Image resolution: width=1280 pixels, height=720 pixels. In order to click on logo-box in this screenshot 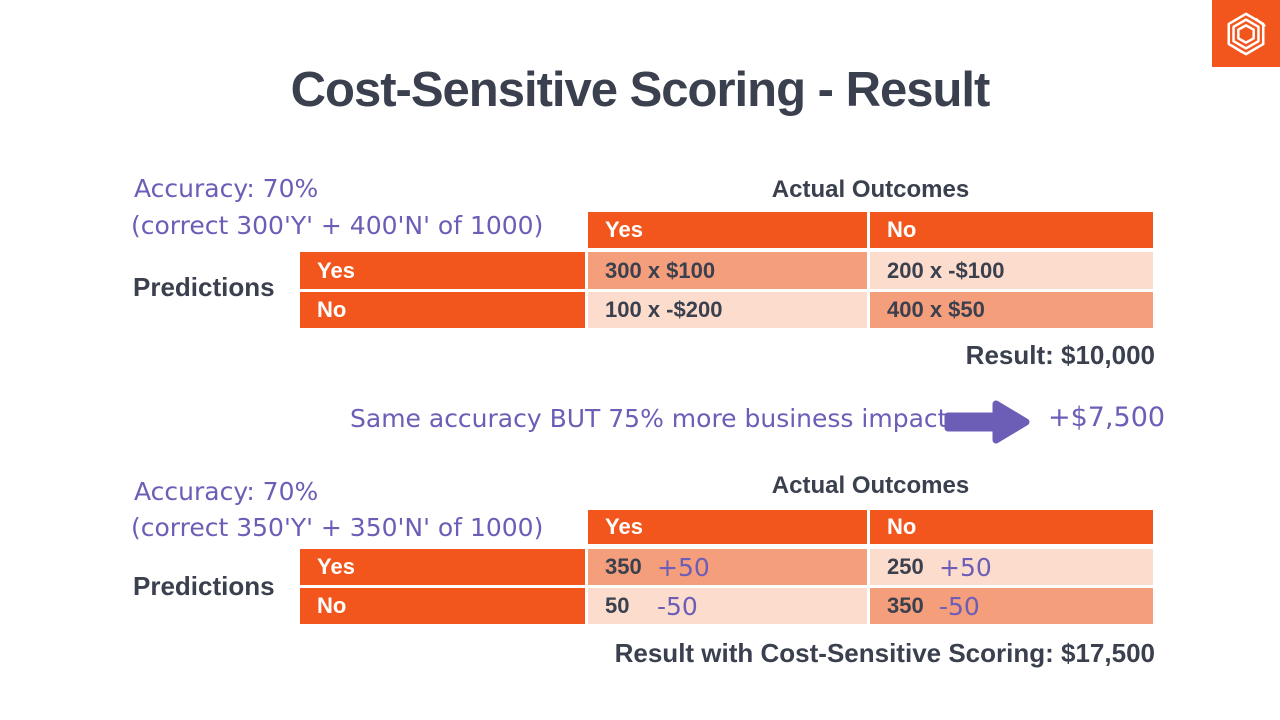, I will do `click(1246, 33)`.